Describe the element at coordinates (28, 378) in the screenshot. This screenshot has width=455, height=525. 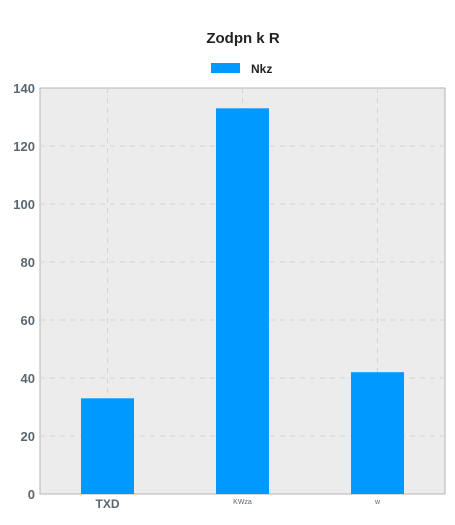
I see `y-tick-label: 40` at that location.